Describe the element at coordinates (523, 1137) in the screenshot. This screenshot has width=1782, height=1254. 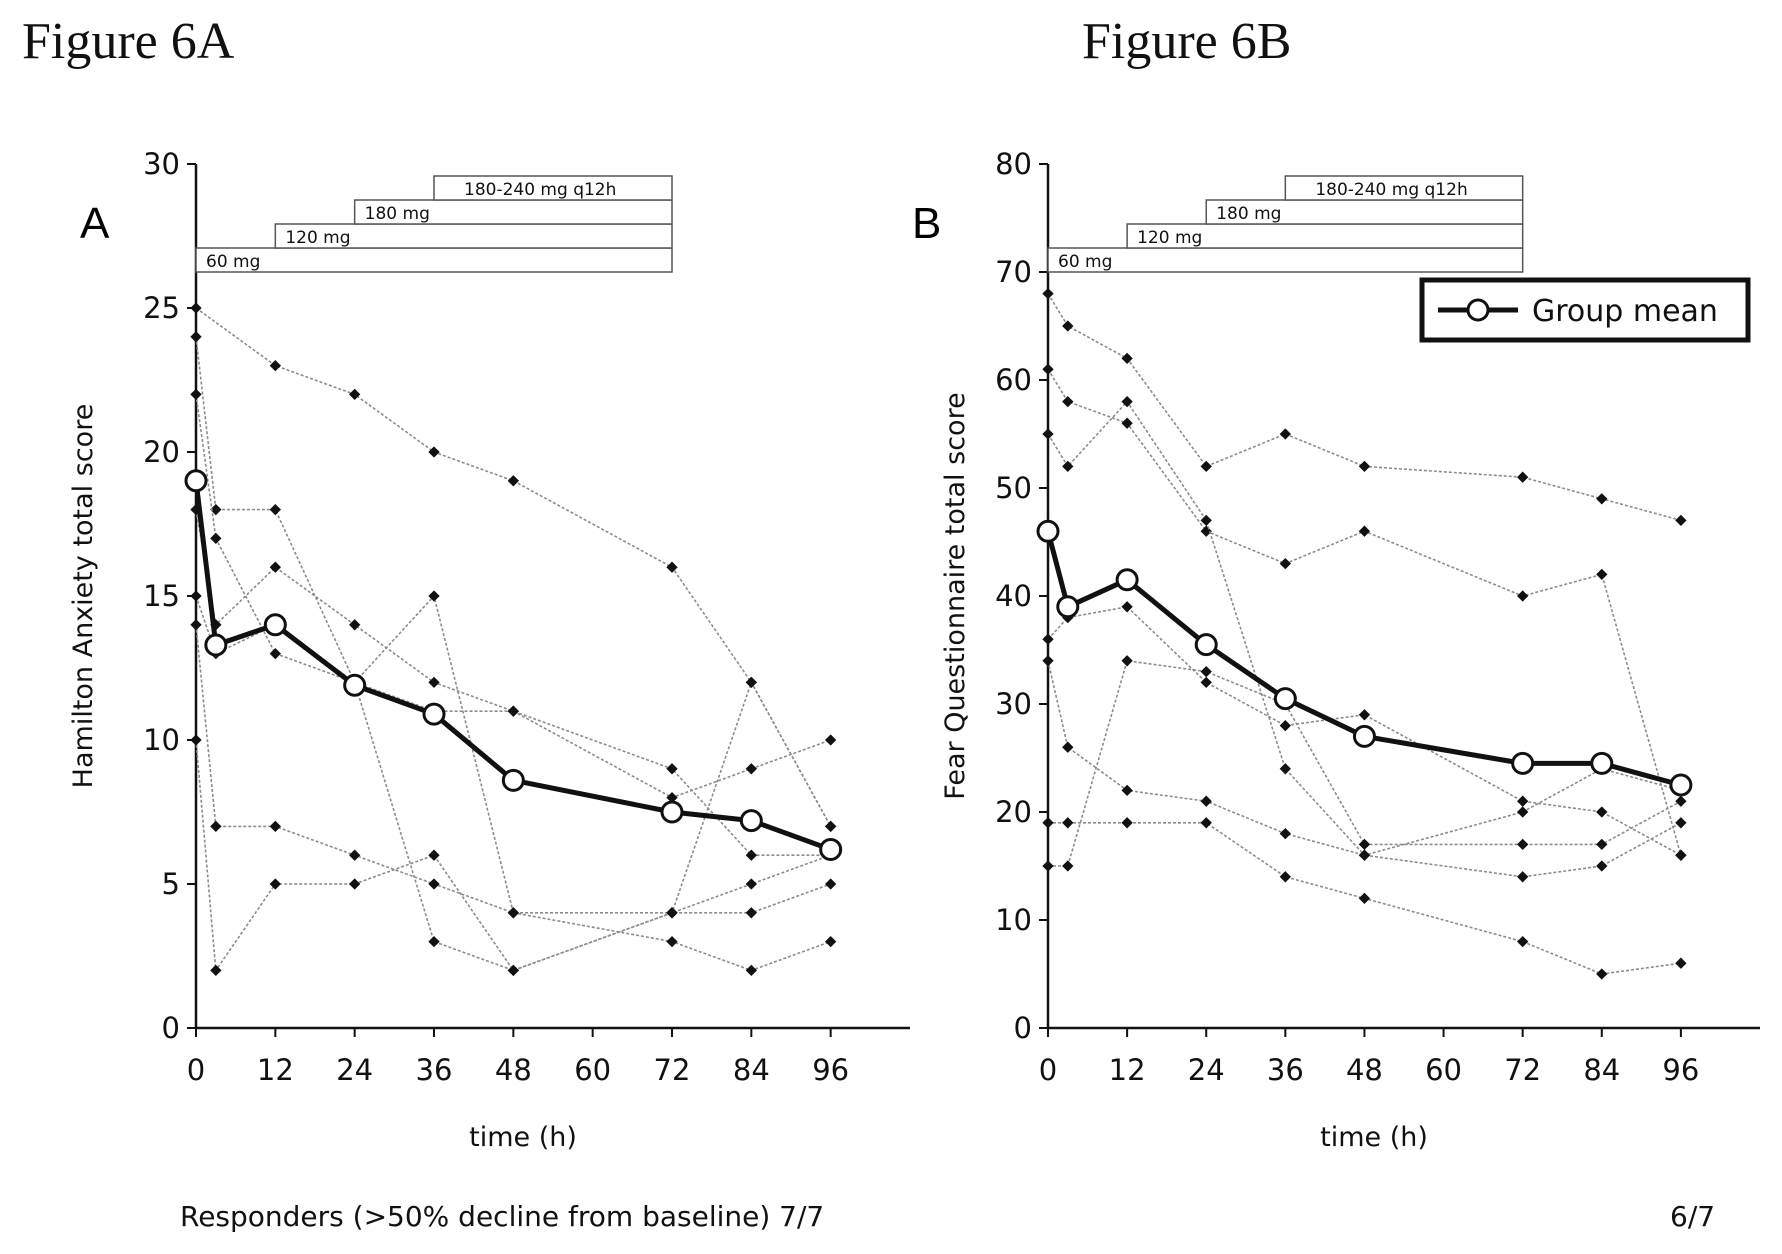
I see `x-axis-title: time (h)` at that location.